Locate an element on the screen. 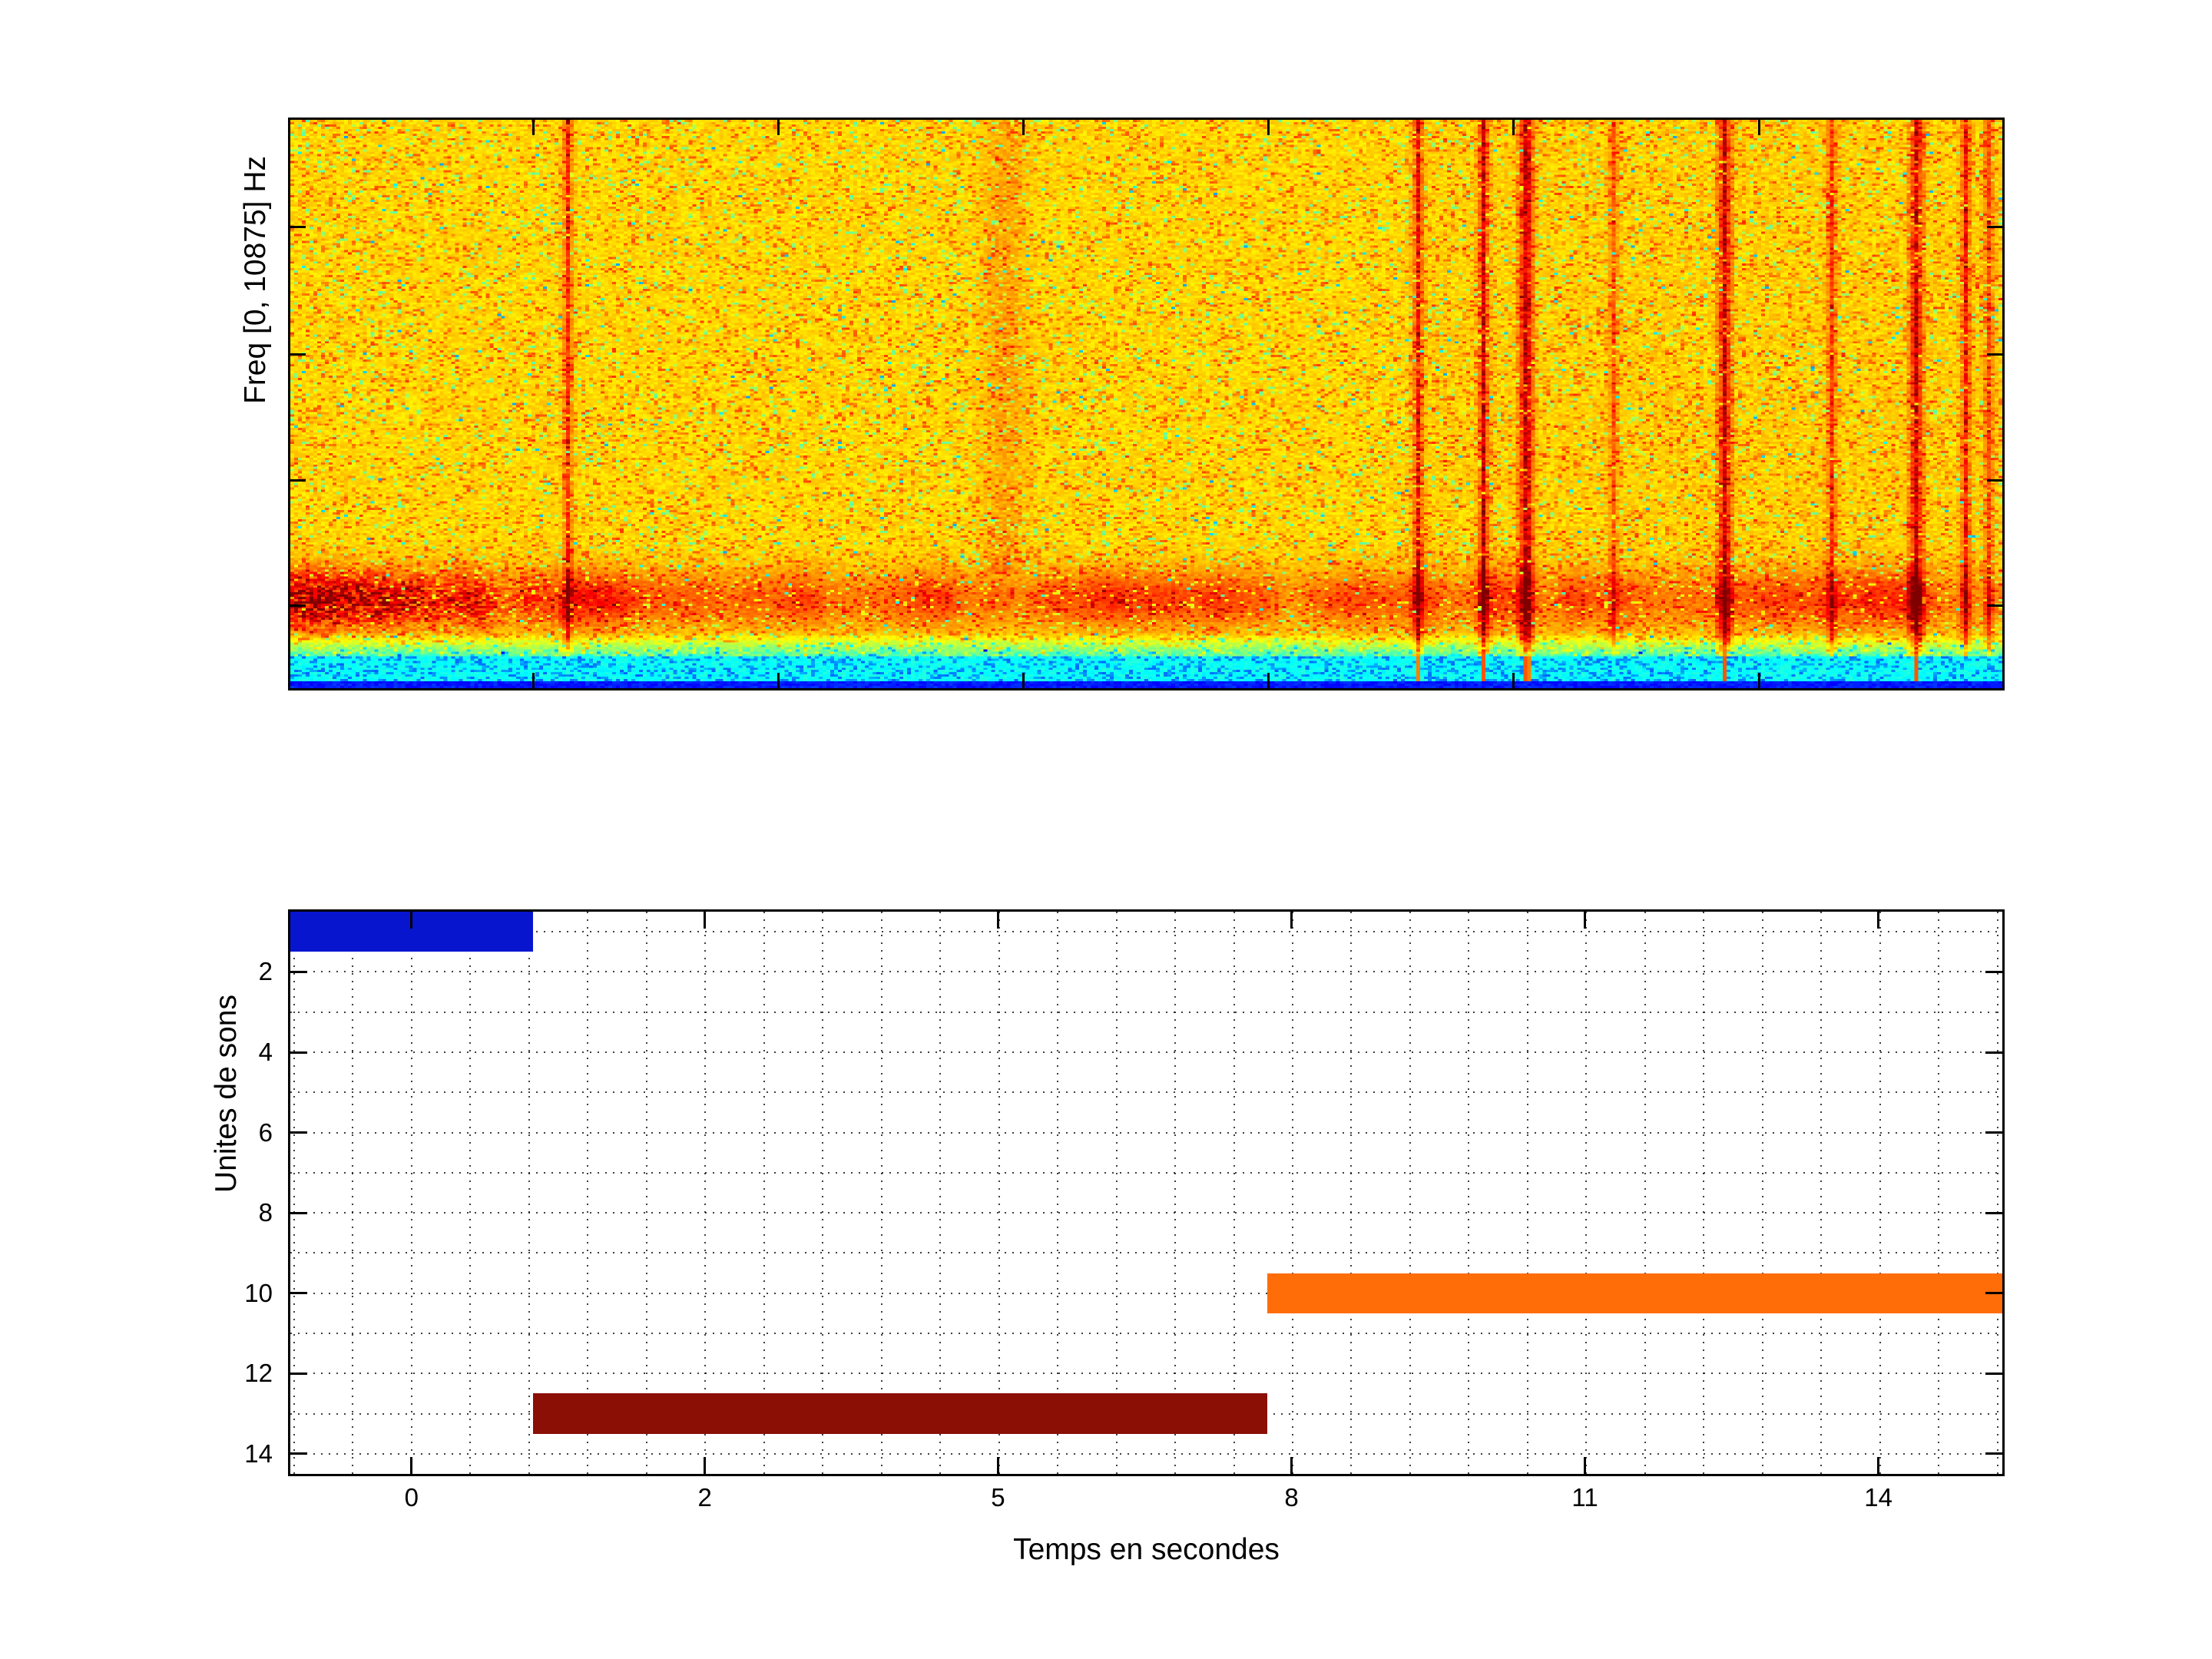 This screenshot has height=1659, width=2212. x-tick-label-2: 2 is located at coordinates (704, 1498).